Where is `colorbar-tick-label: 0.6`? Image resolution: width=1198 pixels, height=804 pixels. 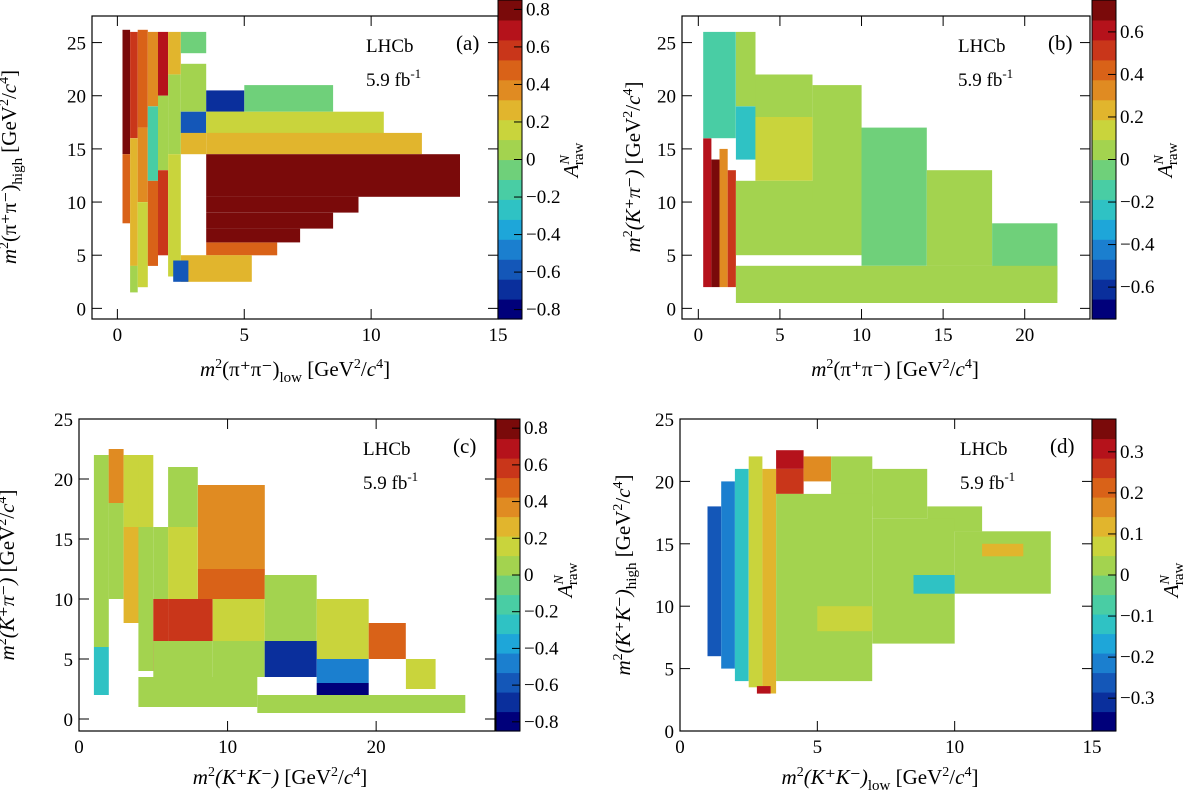 colorbar-tick-label: 0.6 is located at coordinates (1132, 32).